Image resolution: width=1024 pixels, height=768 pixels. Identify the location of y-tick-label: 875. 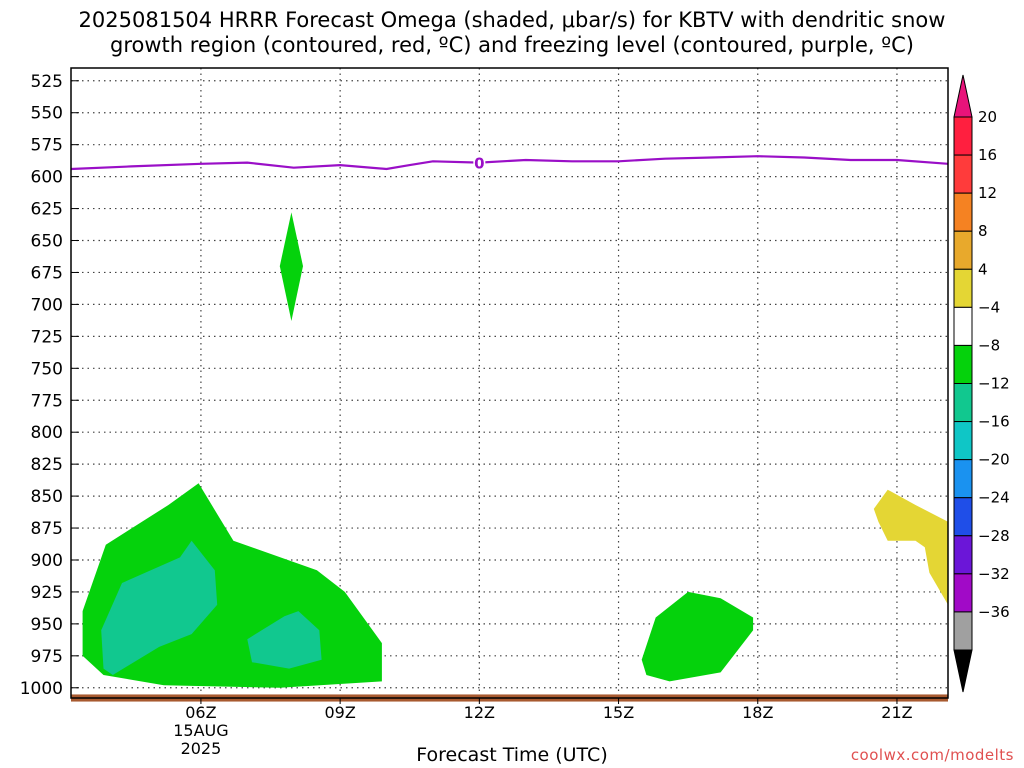
(47, 529).